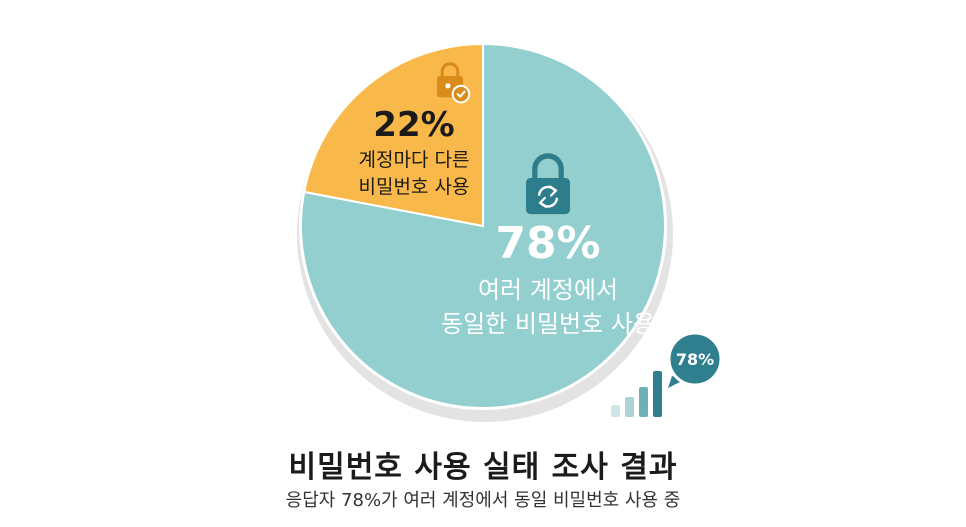 The image size is (966, 527). Describe the element at coordinates (553, 191) in the screenshot. I see `slice-0-lock-arrowhead-a` at that location.